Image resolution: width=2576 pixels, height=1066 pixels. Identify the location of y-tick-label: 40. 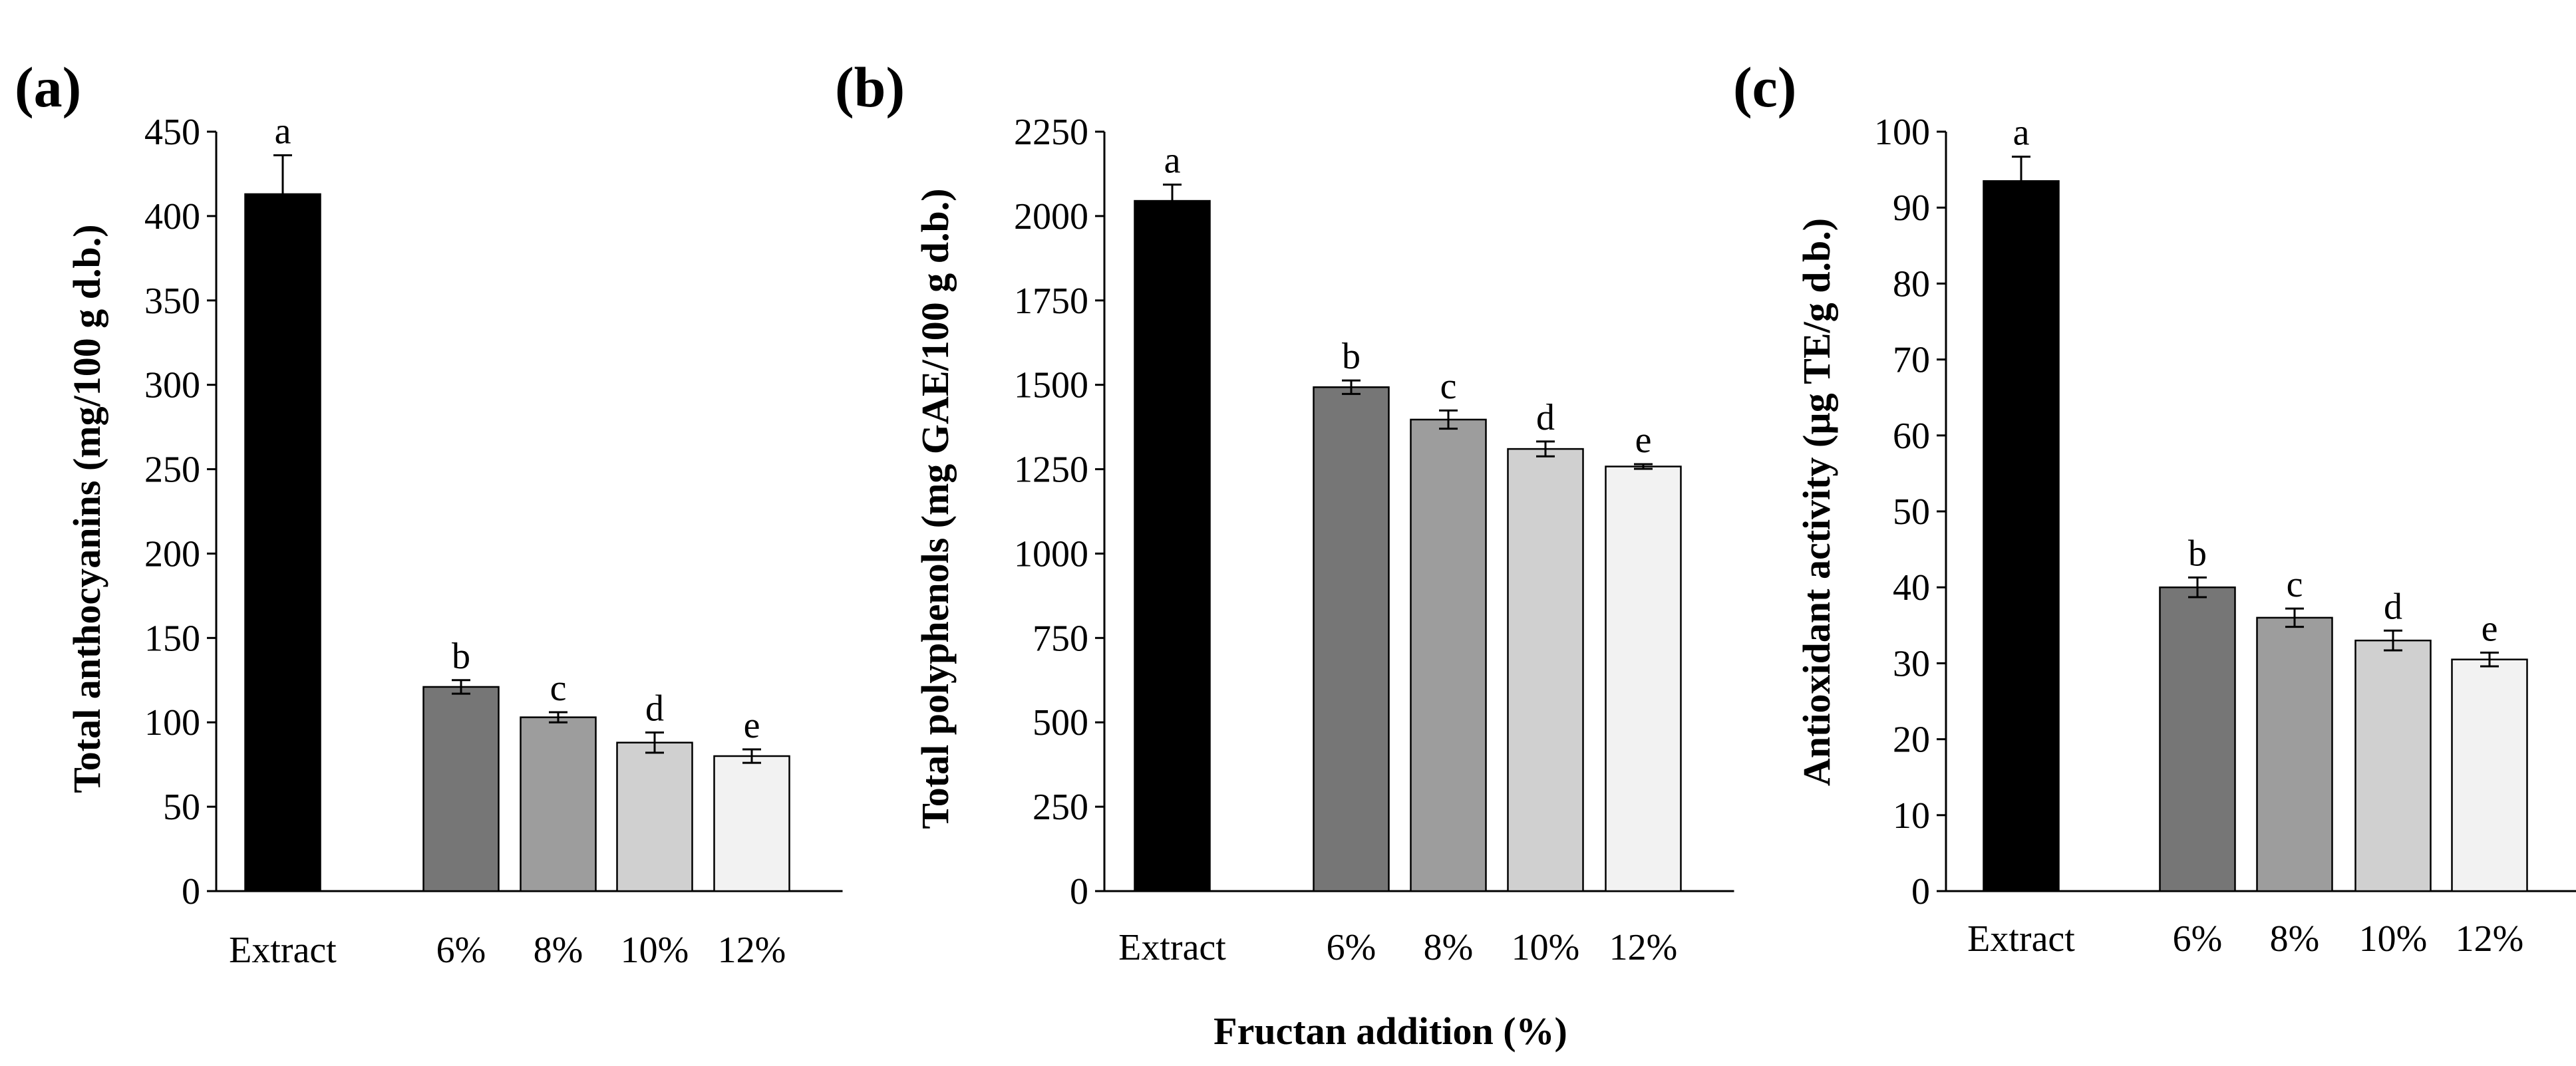
(1911, 587).